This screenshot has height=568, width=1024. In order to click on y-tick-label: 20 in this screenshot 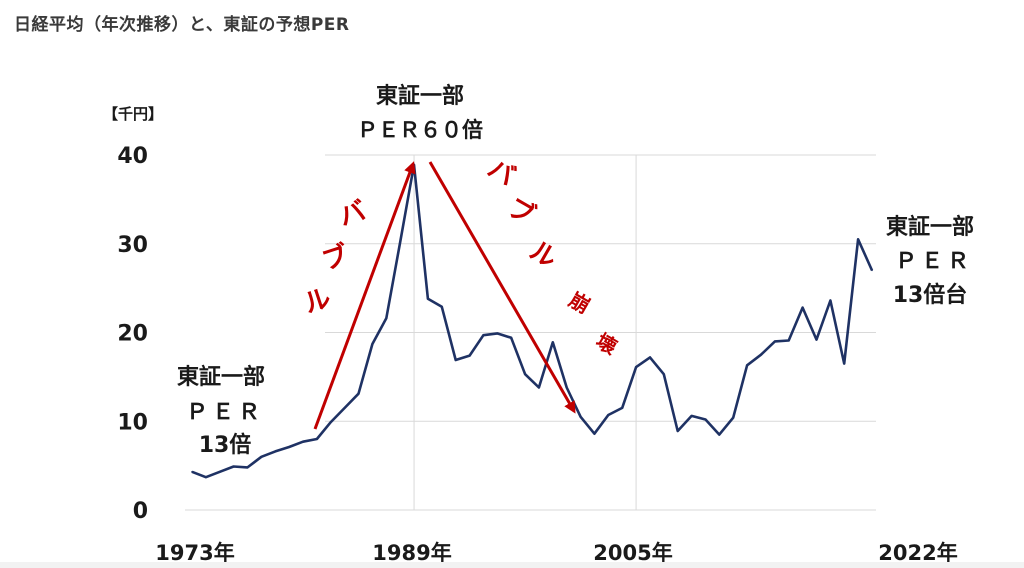, I will do `click(132, 334)`.